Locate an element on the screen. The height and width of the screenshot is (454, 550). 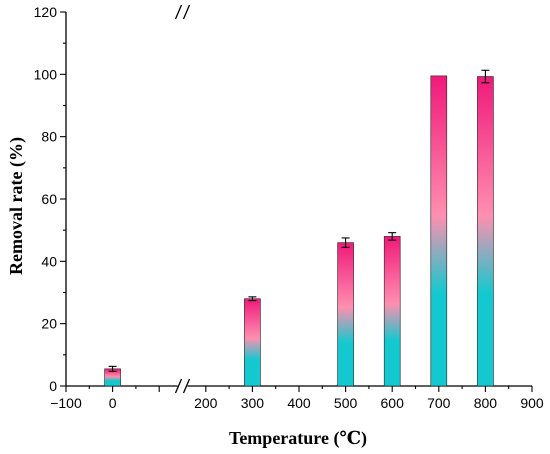
x-tick-label: 300 is located at coordinates (253, 403).